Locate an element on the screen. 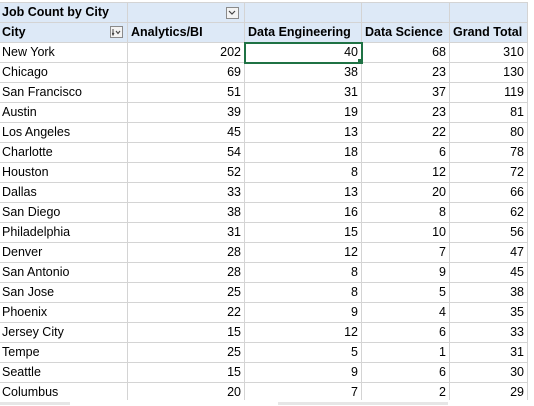  fill-handle is located at coordinates (359, 60).